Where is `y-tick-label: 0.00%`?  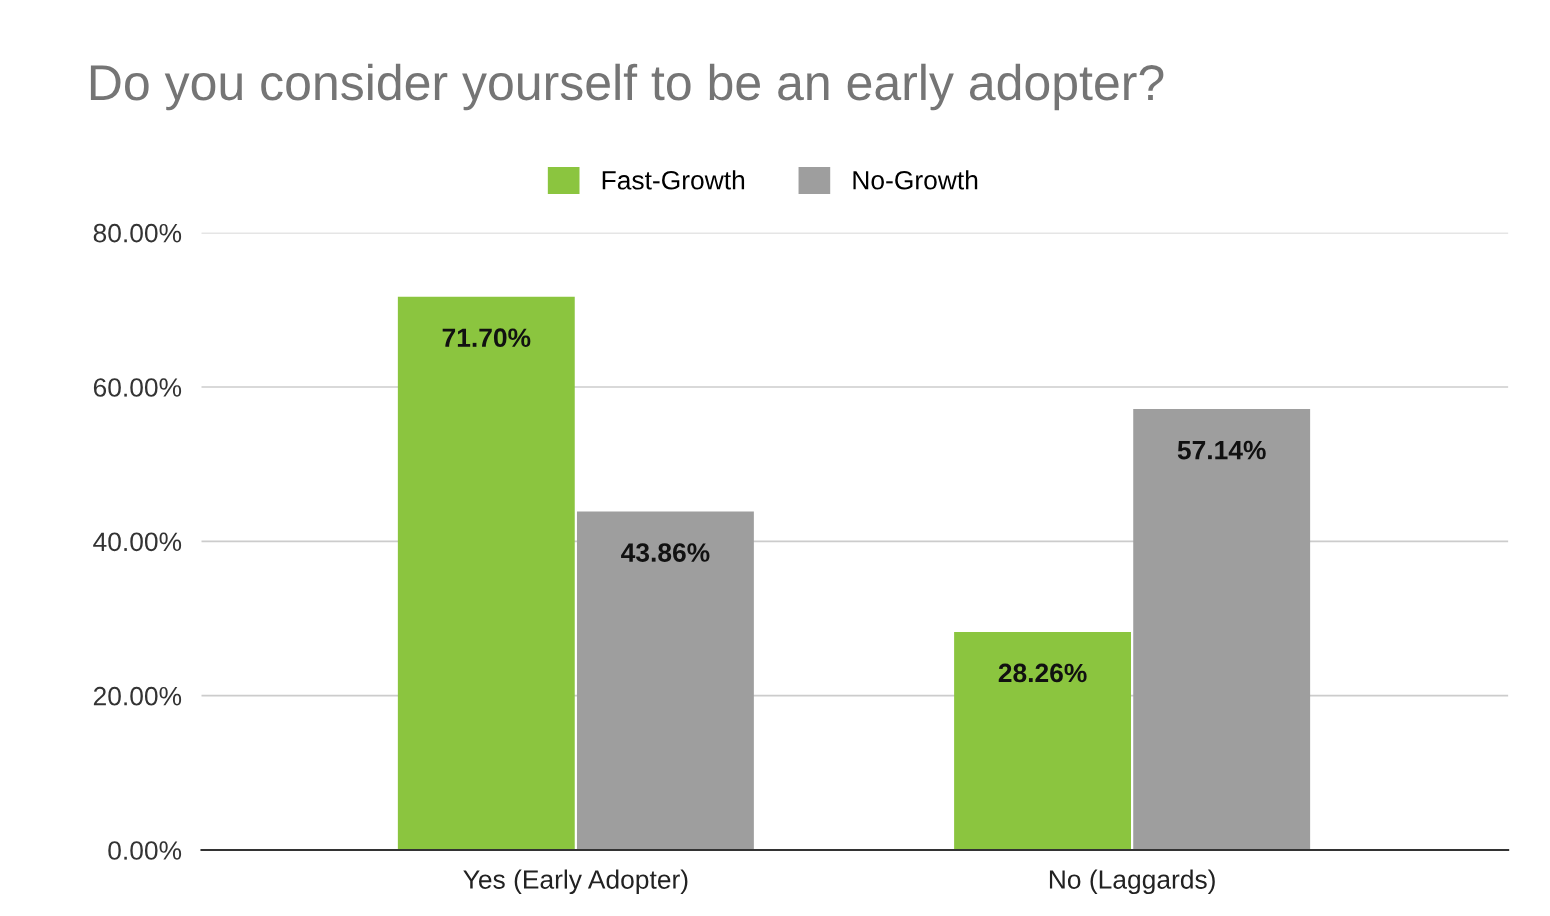
y-tick-label: 0.00% is located at coordinates (145, 850).